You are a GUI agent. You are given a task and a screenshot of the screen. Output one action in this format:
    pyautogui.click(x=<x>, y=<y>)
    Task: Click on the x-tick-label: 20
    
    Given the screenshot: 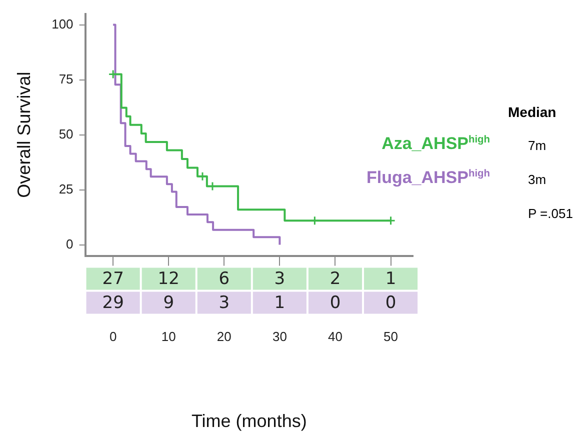 What is the action you would take?
    pyautogui.click(x=224, y=336)
    